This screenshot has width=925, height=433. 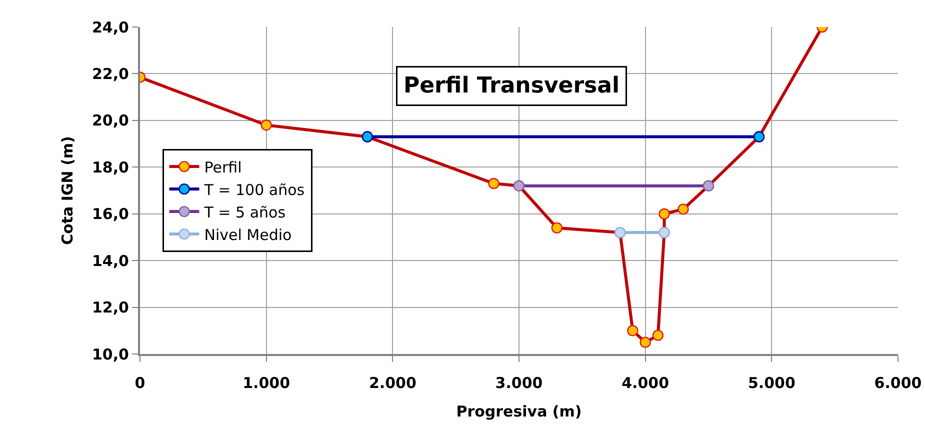 I want to click on legend-label: Nivel Medio, so click(x=248, y=235).